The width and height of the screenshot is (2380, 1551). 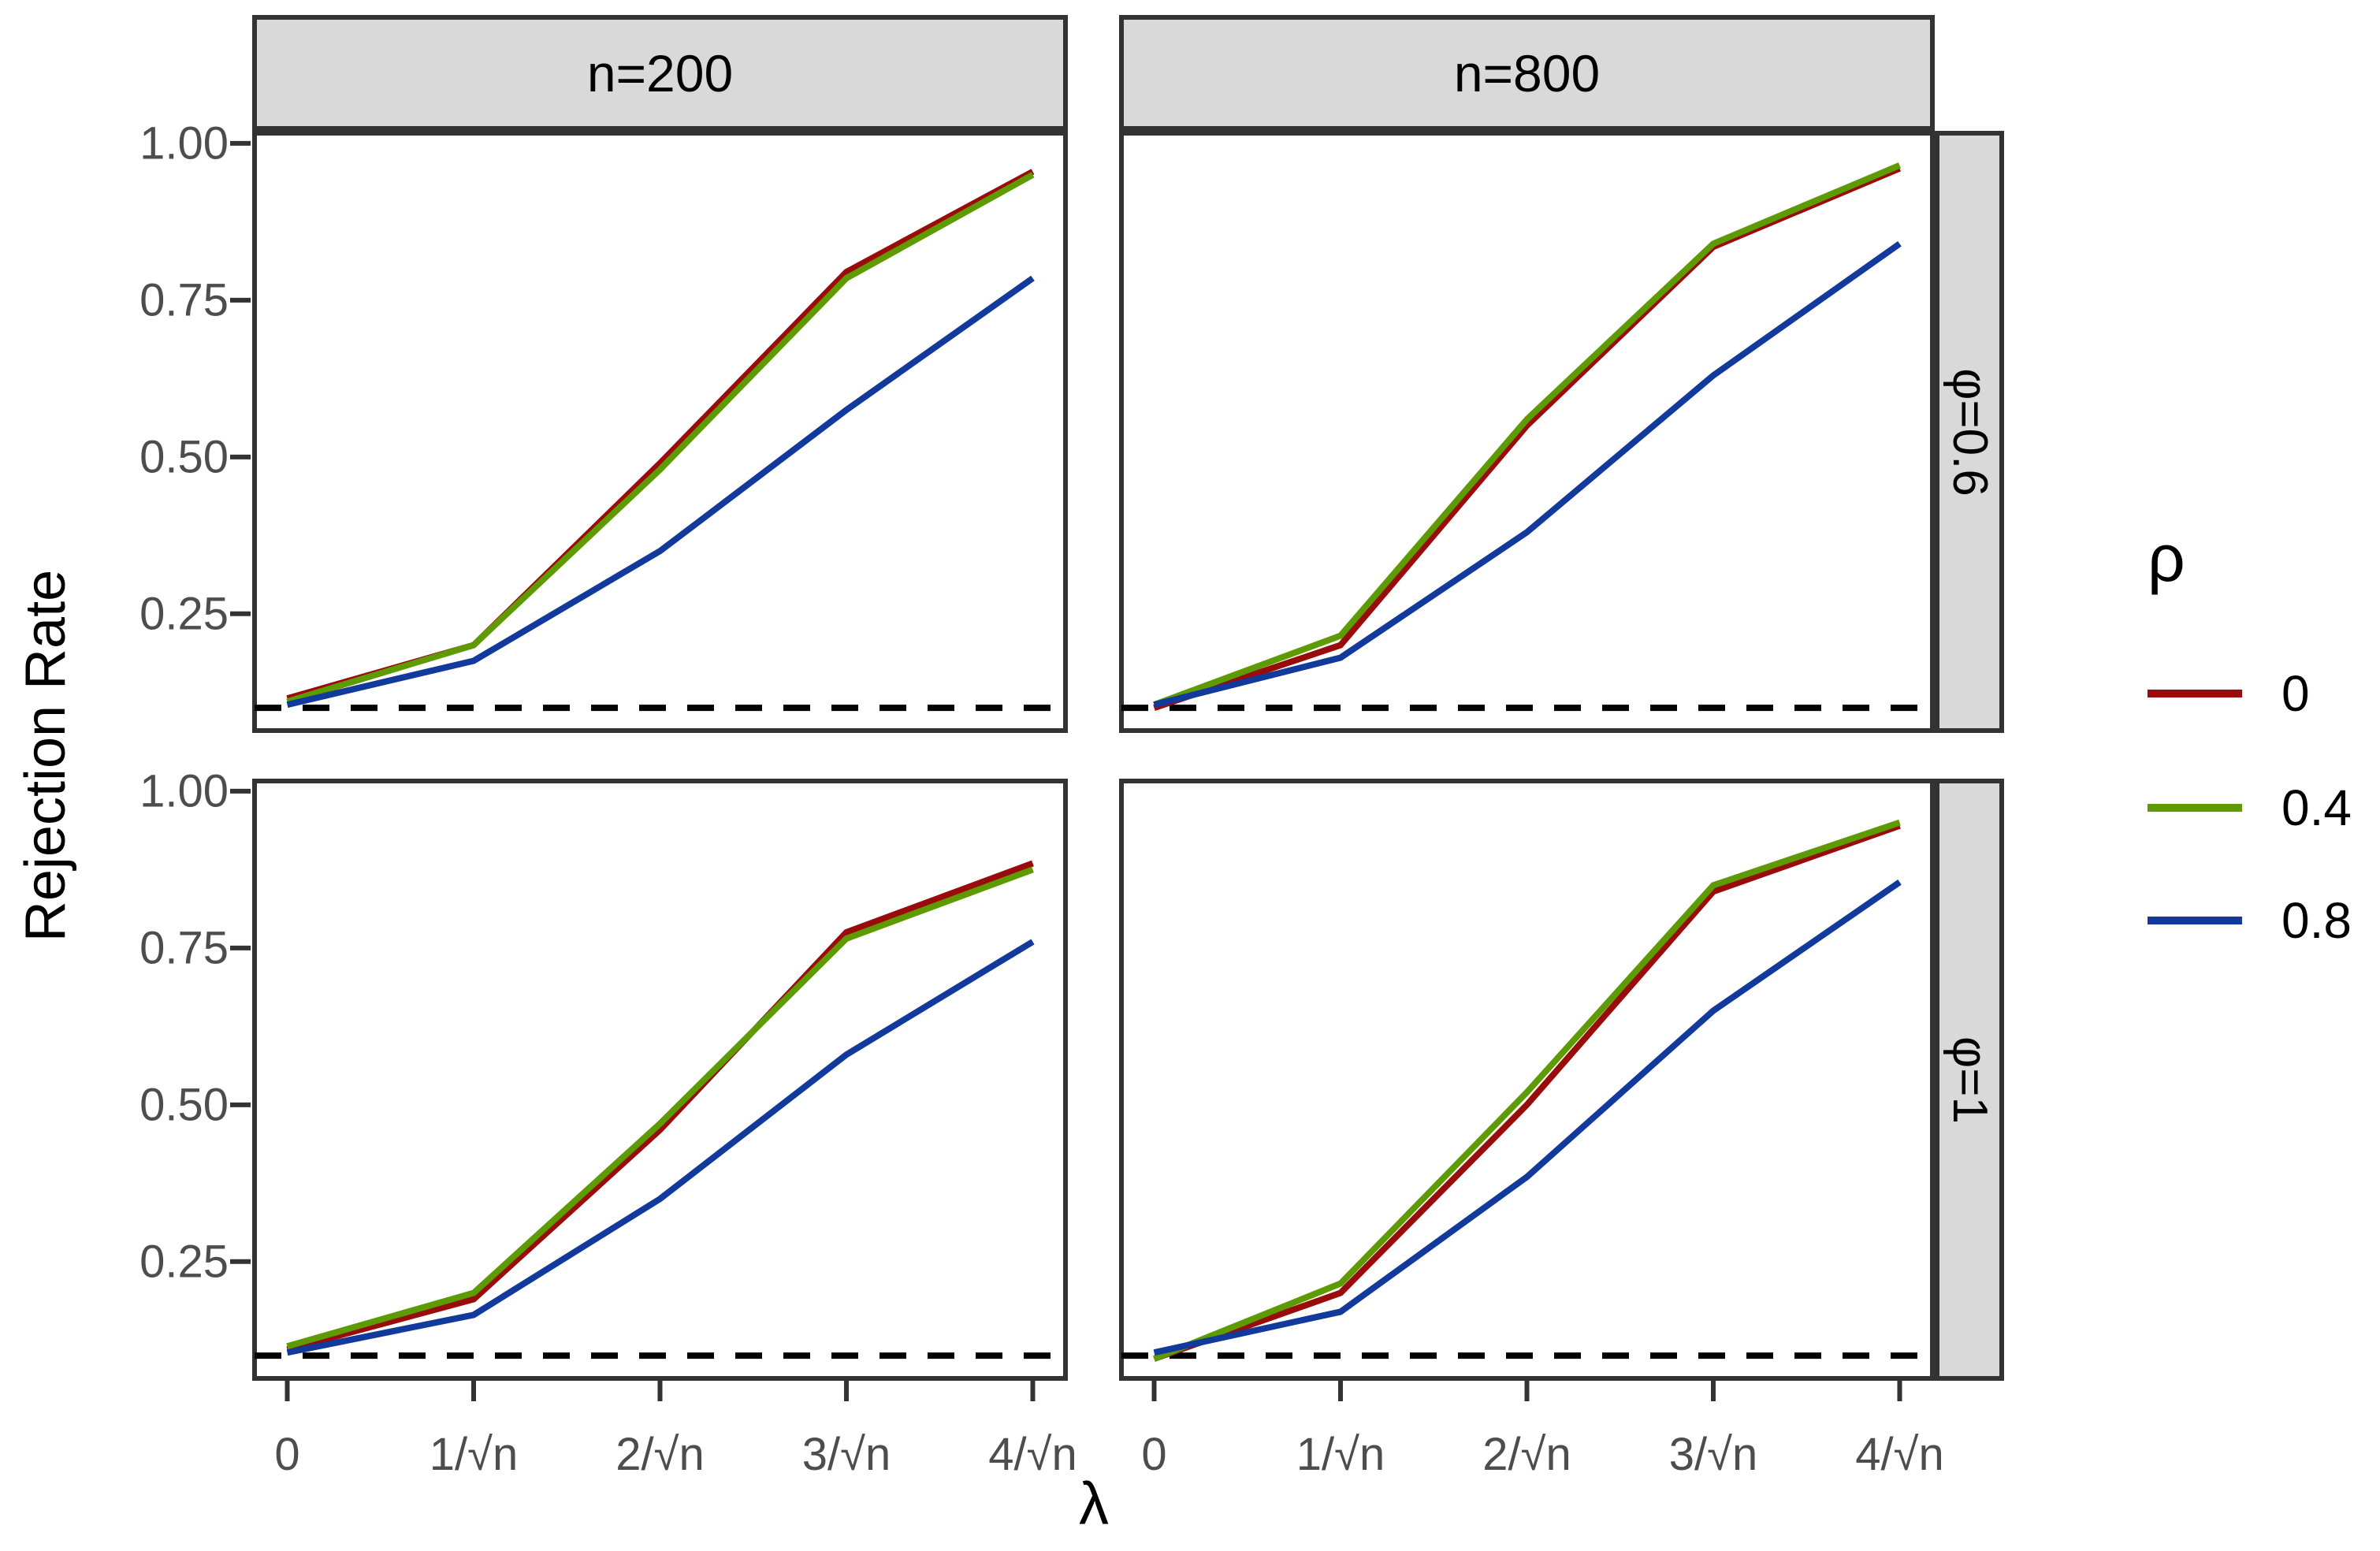 I want to click on legend-entry-rho04: 0.4, so click(x=2236, y=807).